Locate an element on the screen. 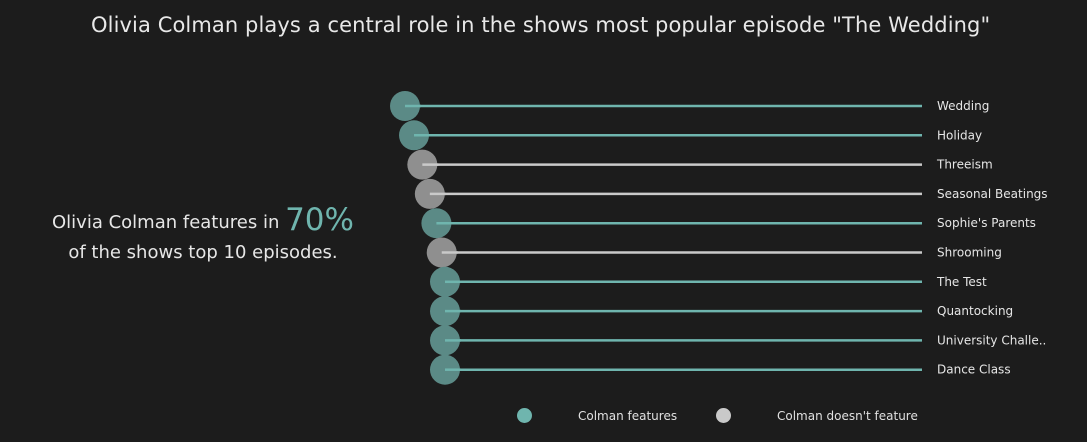 This screenshot has height=442, width=1087. legend-item-features: Colman features is located at coordinates (597, 415).